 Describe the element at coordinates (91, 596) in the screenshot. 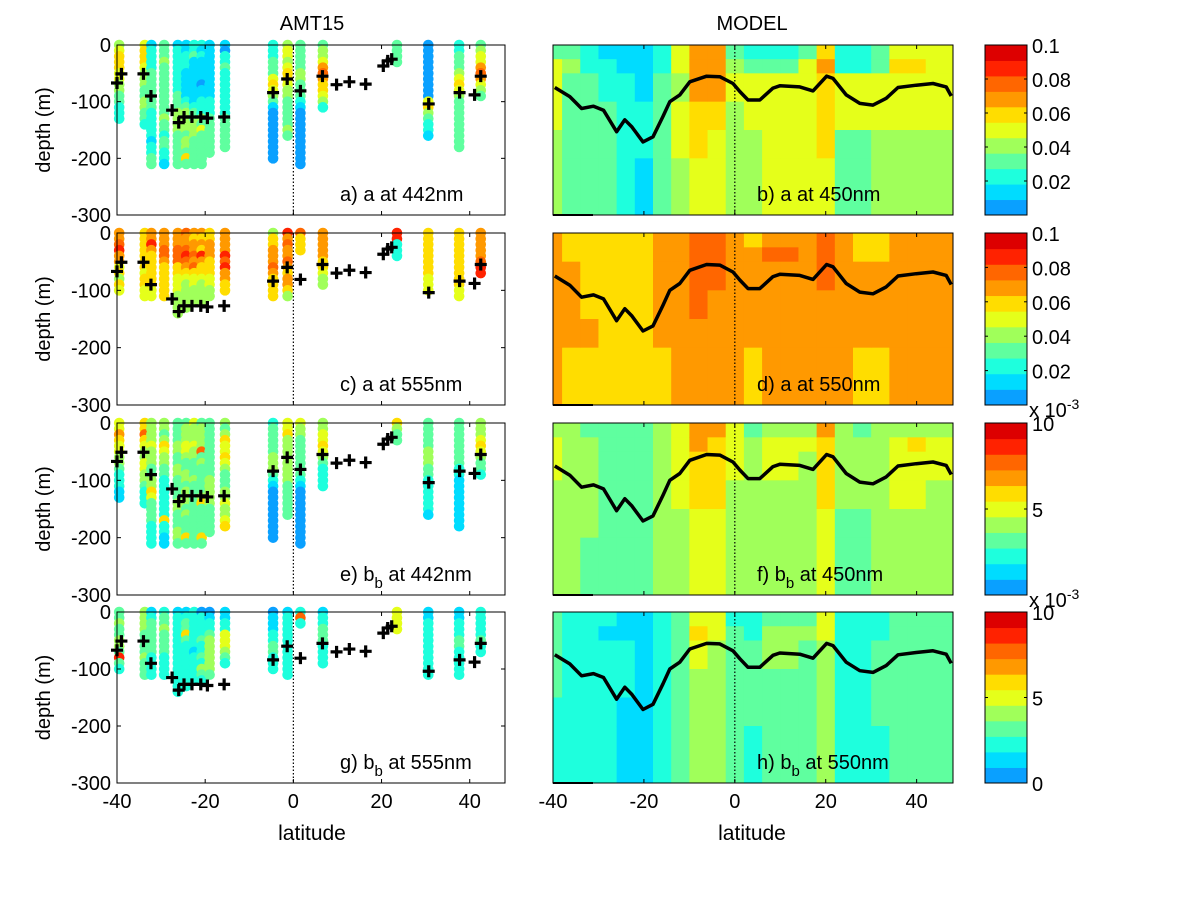

I see `y-tick-label: -300` at that location.